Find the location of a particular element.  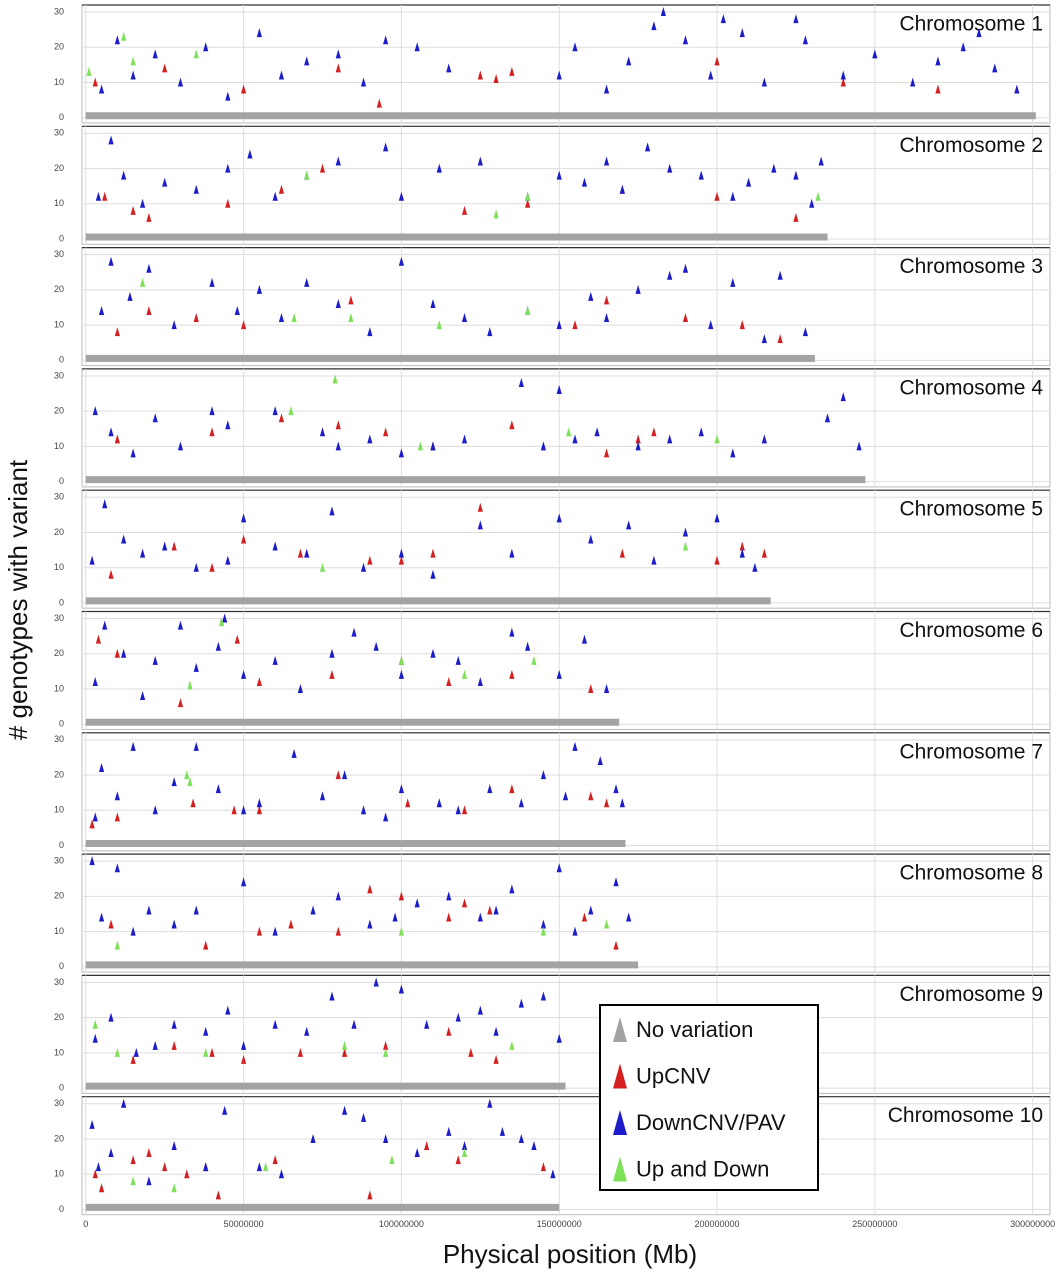

x-tick-label: 150000000 is located at coordinates (559, 1224).